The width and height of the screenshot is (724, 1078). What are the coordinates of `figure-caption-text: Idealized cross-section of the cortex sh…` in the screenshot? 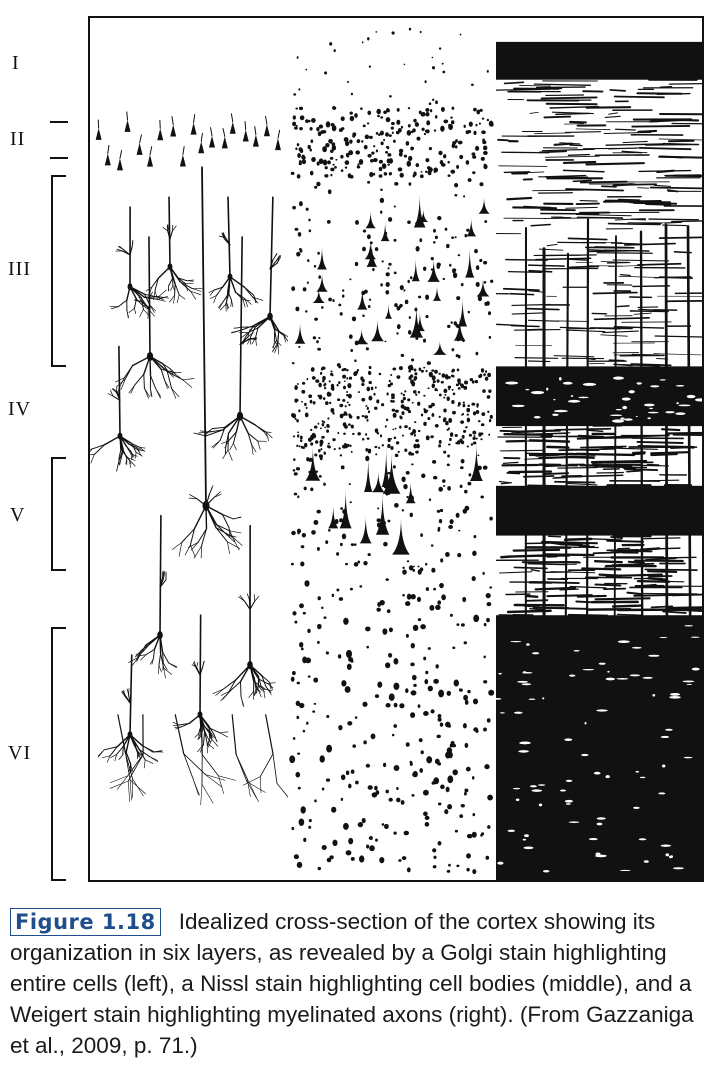 It's located at (352, 983).